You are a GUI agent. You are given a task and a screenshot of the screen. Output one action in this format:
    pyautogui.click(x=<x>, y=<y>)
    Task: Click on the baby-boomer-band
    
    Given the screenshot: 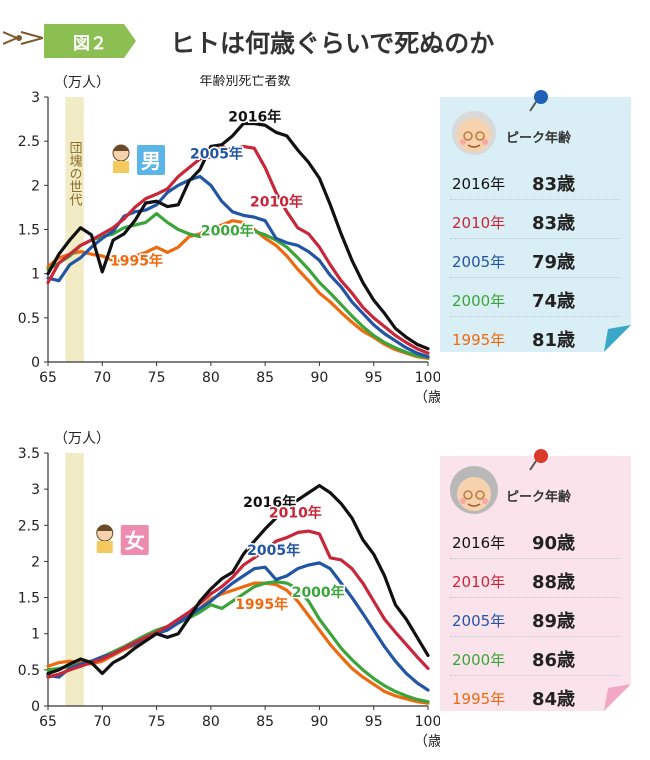 What is the action you would take?
    pyautogui.click(x=74, y=229)
    